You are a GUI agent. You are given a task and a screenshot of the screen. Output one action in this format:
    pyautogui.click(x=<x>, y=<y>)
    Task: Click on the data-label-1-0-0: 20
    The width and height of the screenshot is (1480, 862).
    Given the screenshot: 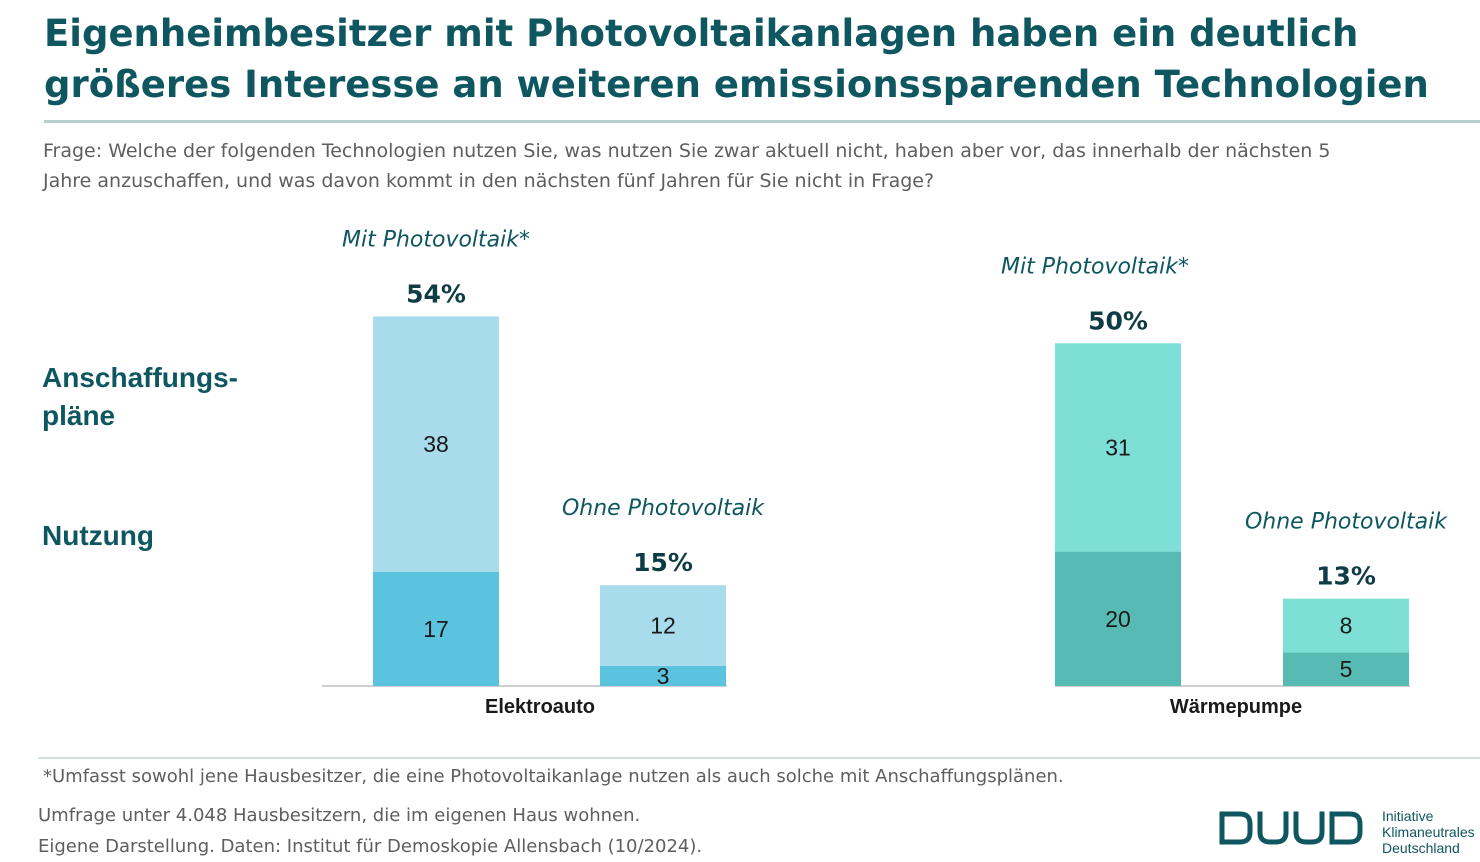 What is the action you would take?
    pyautogui.click(x=1118, y=619)
    